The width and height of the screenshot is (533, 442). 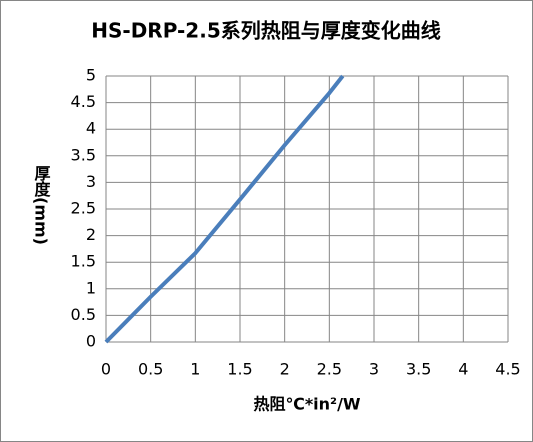 What do you see at coordinates (329, 369) in the screenshot?
I see `x-tick-label: 2.5` at bounding box center [329, 369].